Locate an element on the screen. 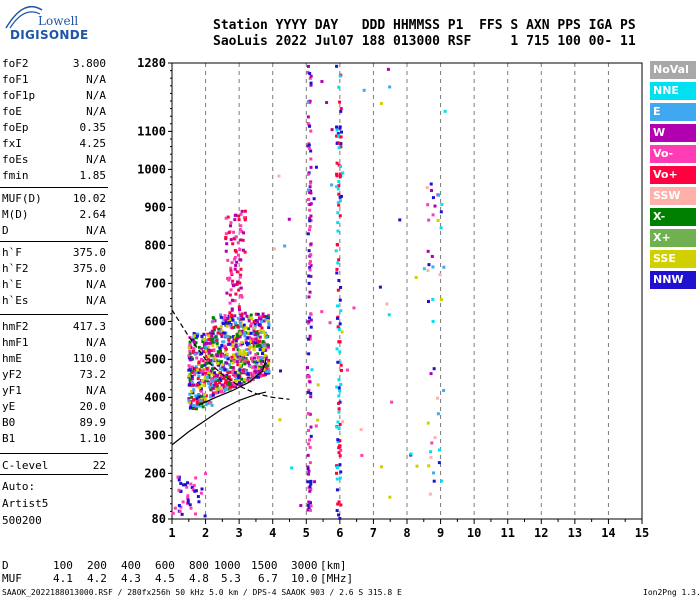 This screenshot has width=700, height=600. param-name: foF2 is located at coordinates (15, 63).